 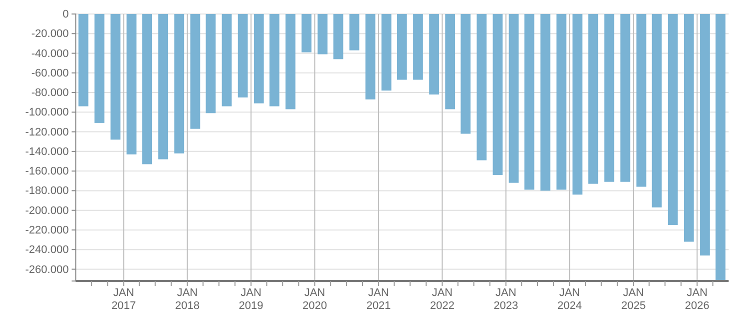 What do you see at coordinates (569, 299) in the screenshot?
I see `x-tick-label: JAN 2024` at bounding box center [569, 299].